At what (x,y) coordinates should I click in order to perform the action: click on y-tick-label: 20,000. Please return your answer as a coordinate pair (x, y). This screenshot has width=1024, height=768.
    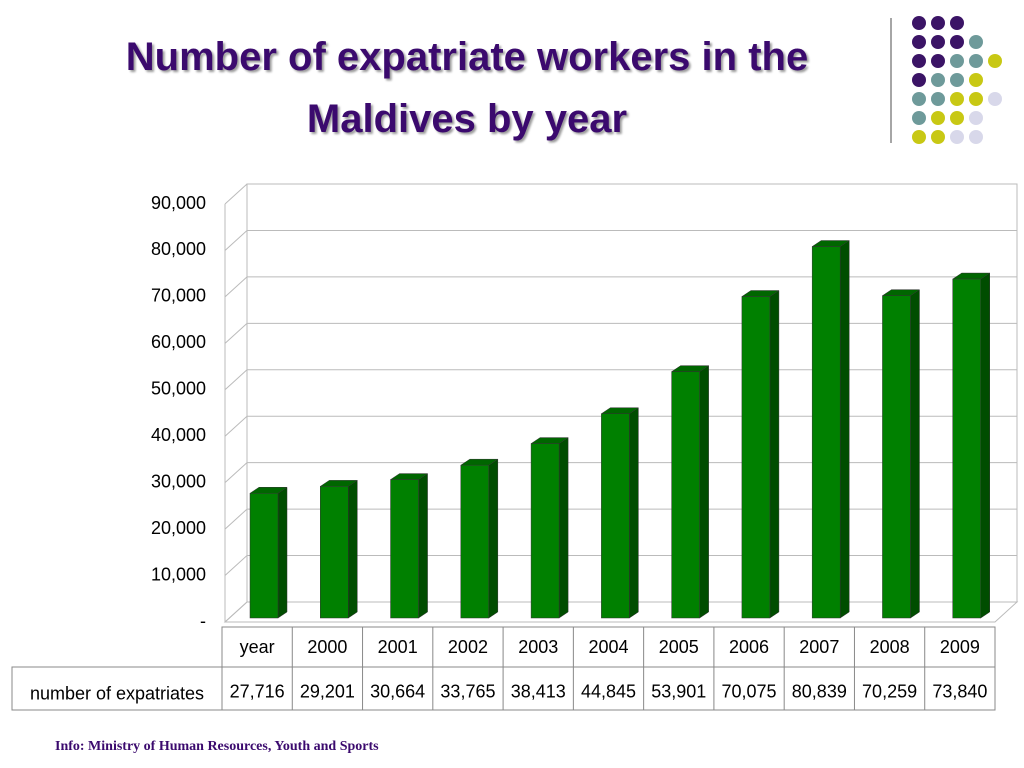
    Looking at the image, I should click on (178, 528).